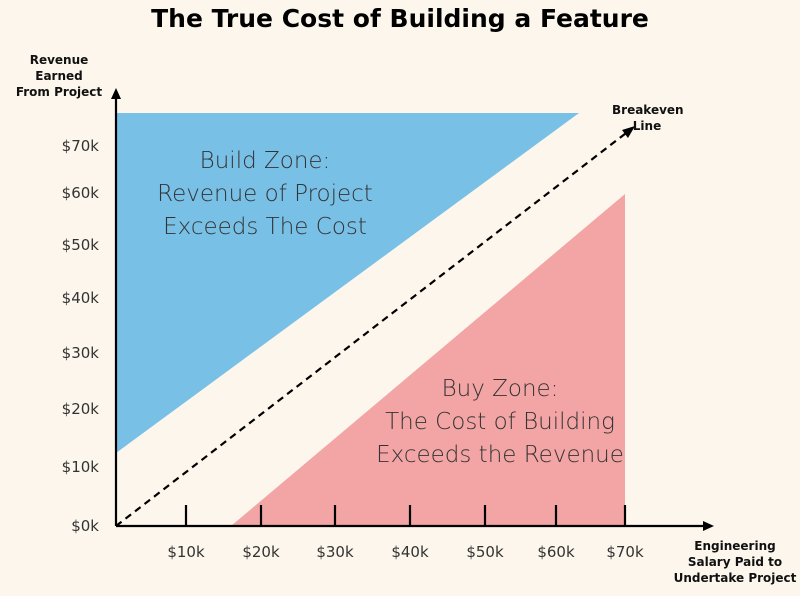 Image resolution: width=800 pixels, height=596 pixels. I want to click on x-tick-label: $40k, so click(410, 552).